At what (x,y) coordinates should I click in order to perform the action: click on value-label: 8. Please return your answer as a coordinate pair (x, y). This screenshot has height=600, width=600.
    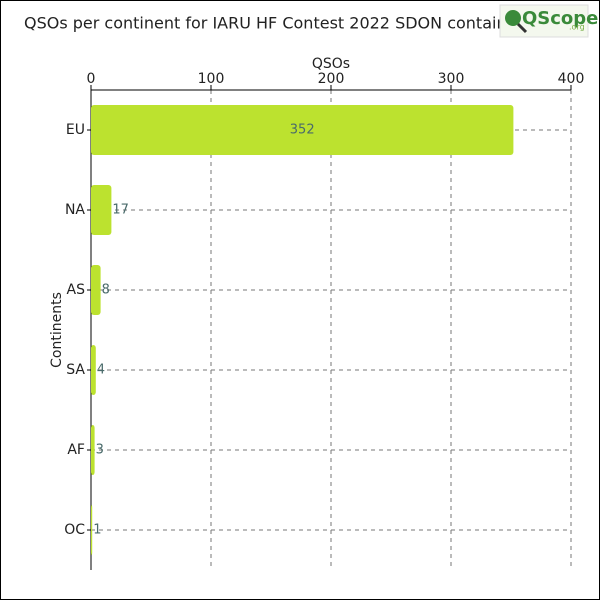
    Looking at the image, I should click on (106, 290).